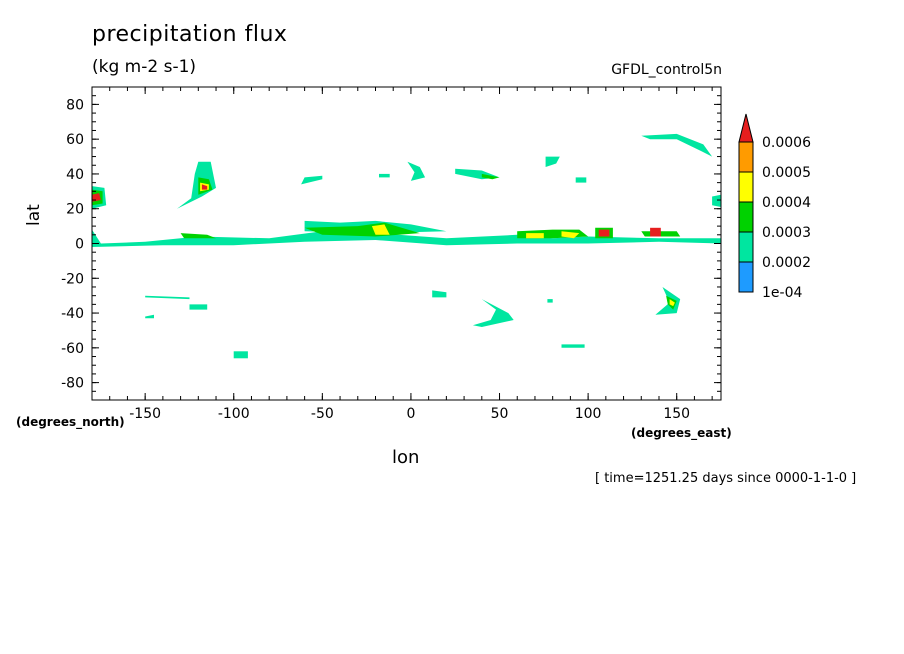  I want to click on colorbar-label: 1e-04, so click(782, 293).